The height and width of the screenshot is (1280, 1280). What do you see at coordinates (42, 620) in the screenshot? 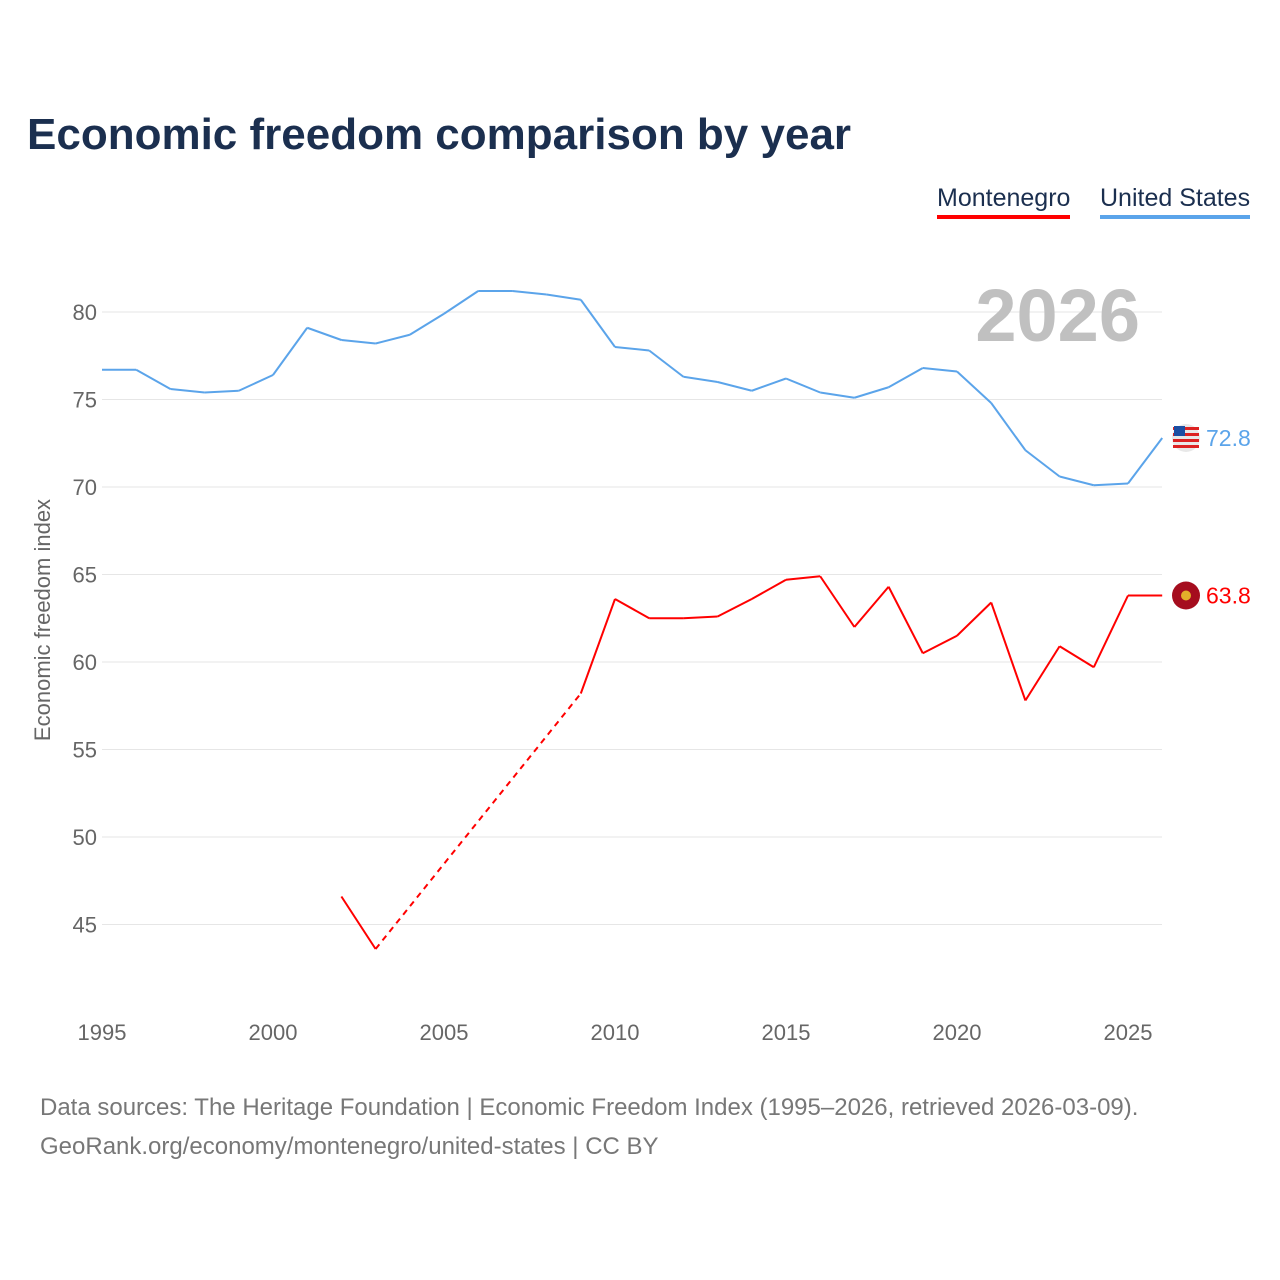
I see `y-axis-label: Economic freedom index` at bounding box center [42, 620].